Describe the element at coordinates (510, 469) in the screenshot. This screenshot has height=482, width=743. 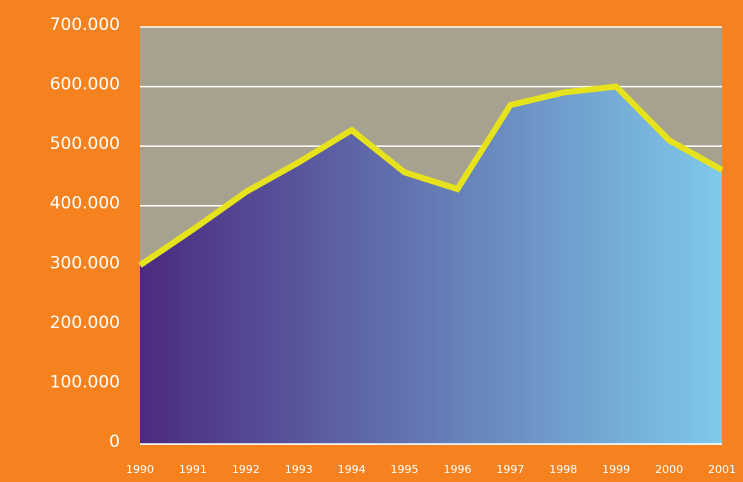
I see `x-tick-label: 1997` at that location.